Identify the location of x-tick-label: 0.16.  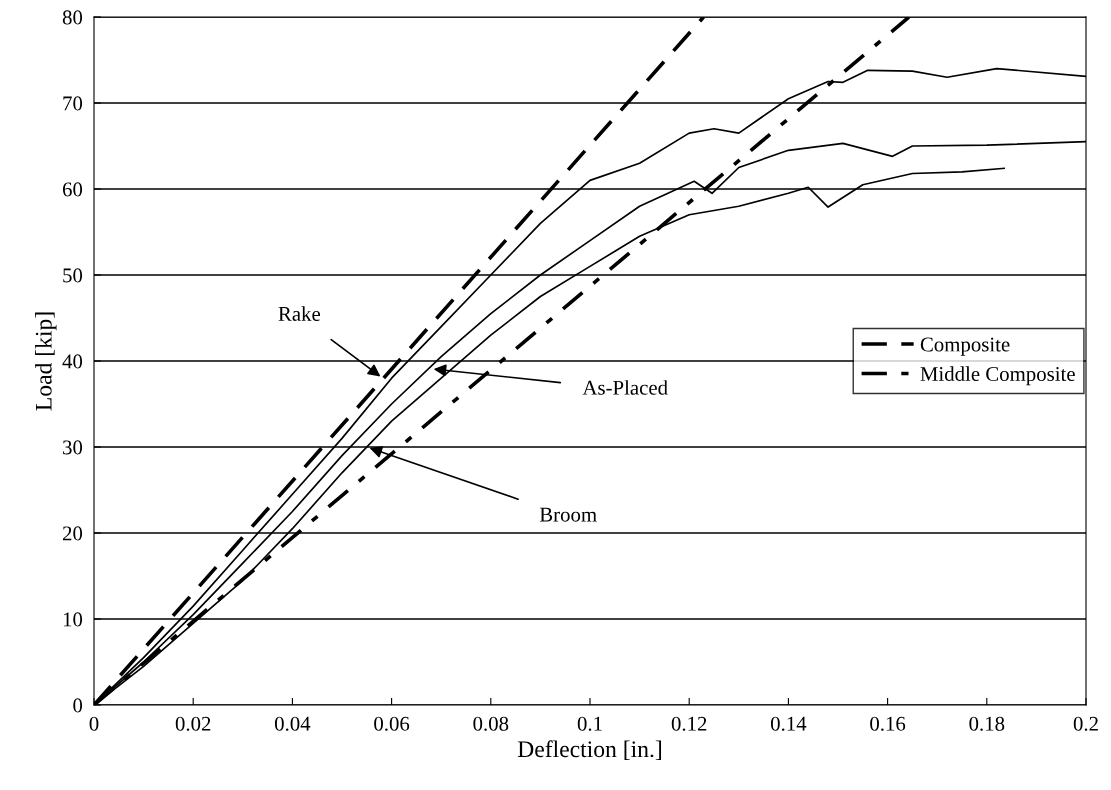
(888, 723).